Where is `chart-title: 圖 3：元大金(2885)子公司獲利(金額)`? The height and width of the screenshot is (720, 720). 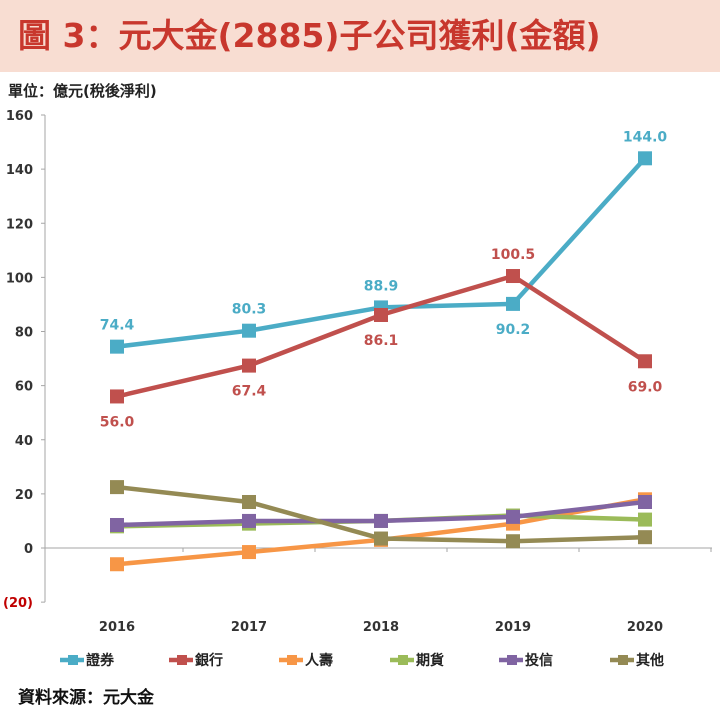 chart-title: 圖 3：元大金(2885)子公司獲利(金額) is located at coordinates (309, 35).